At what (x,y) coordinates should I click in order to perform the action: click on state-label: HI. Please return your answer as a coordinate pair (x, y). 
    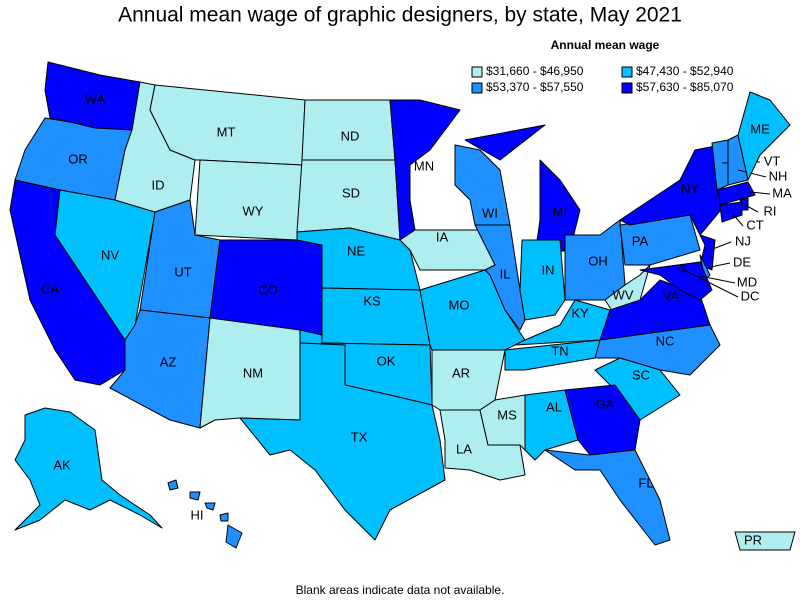
    Looking at the image, I should click on (197, 514).